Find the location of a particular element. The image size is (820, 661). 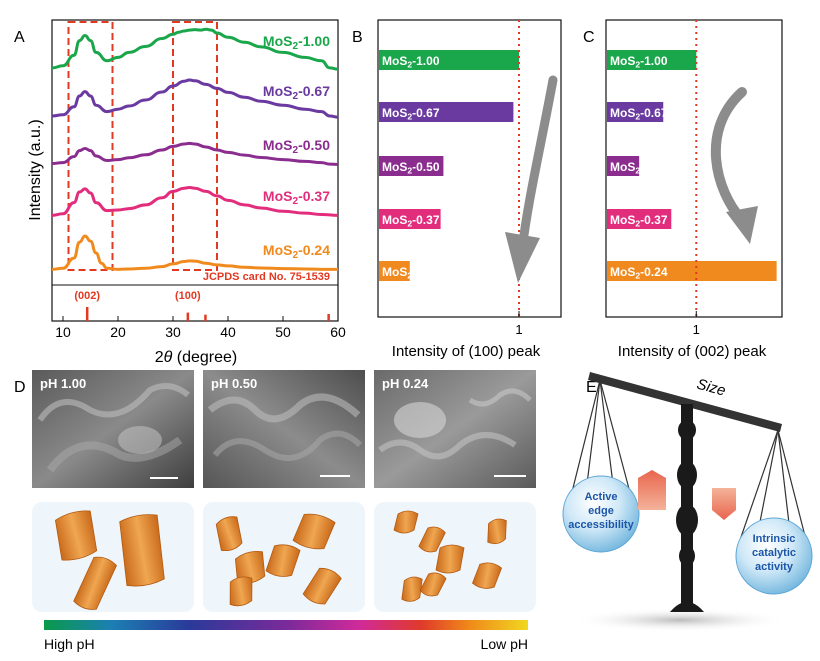

up-arrow-icon is located at coordinates (652, 490).